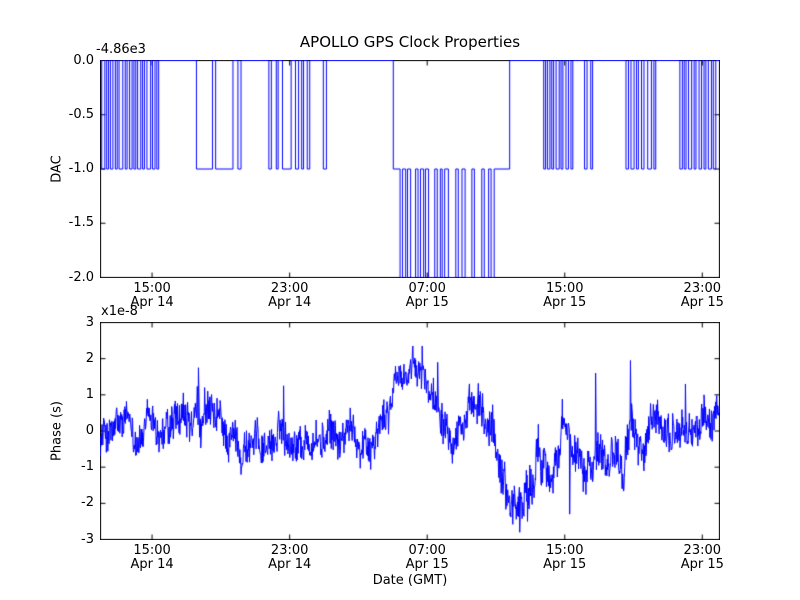  Describe the element at coordinates (83, 60) in the screenshot. I see `y-tick-label: 0.0` at that location.